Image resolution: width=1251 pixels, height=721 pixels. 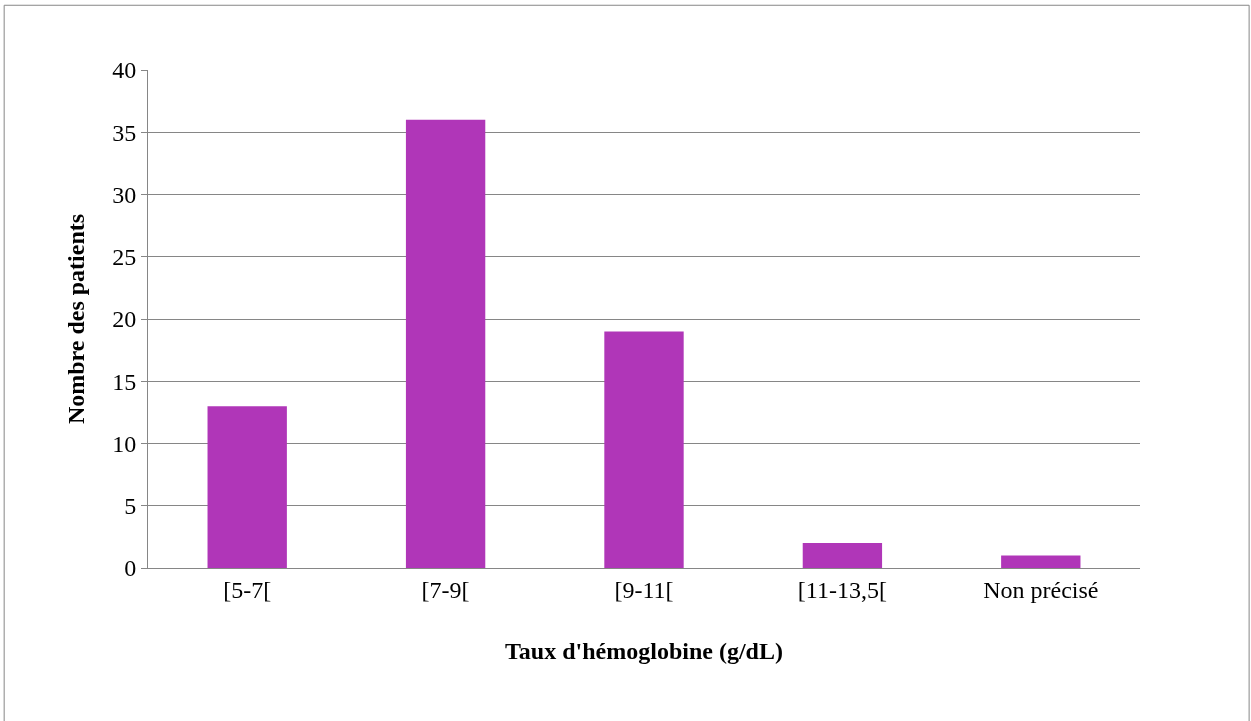 What do you see at coordinates (644, 651) in the screenshot?
I see `x-axis-title: Taux d'hémoglobine (g/dL)` at bounding box center [644, 651].